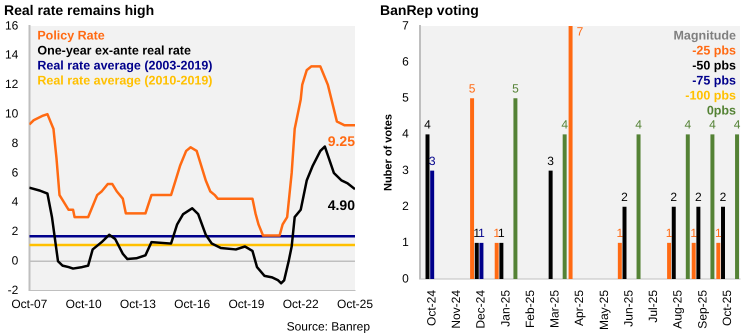 This screenshot has height=335, width=752. I want to click on x-tick-label: Jan-25, so click(505, 308).